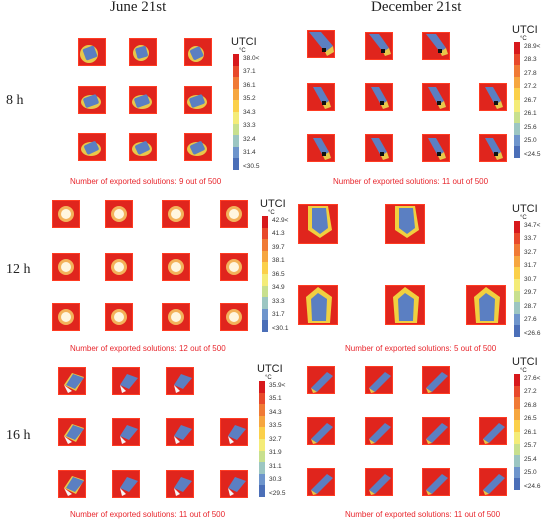  Describe the element at coordinates (277, 493) in the screenshot. I see `legend-tick-label: <29.5` at that location.